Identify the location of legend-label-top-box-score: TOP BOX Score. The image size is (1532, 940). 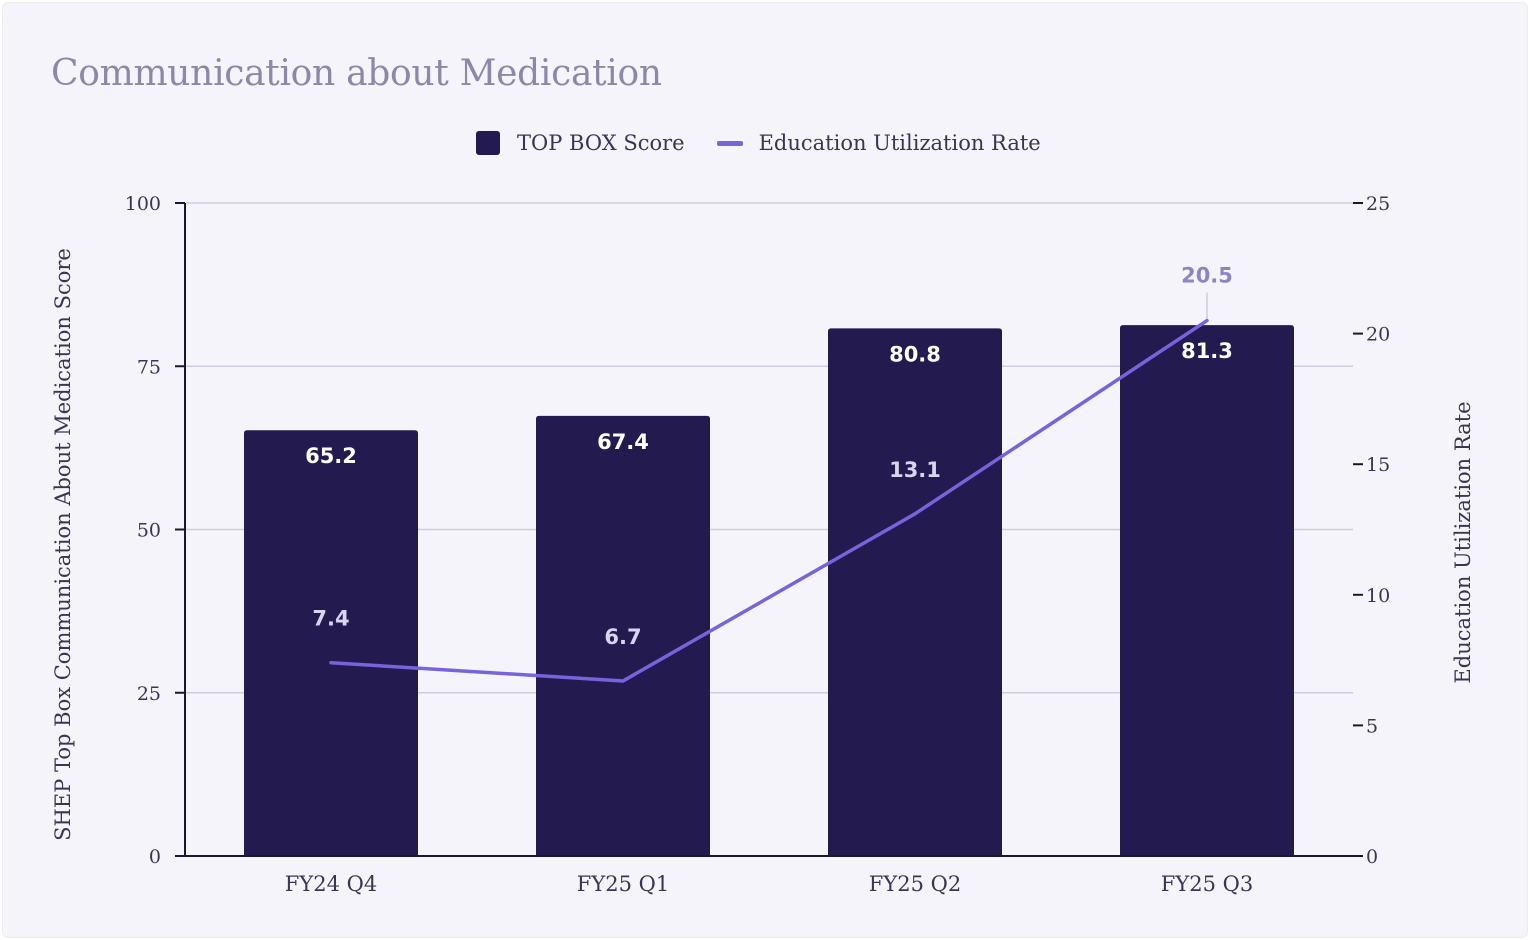
(601, 143).